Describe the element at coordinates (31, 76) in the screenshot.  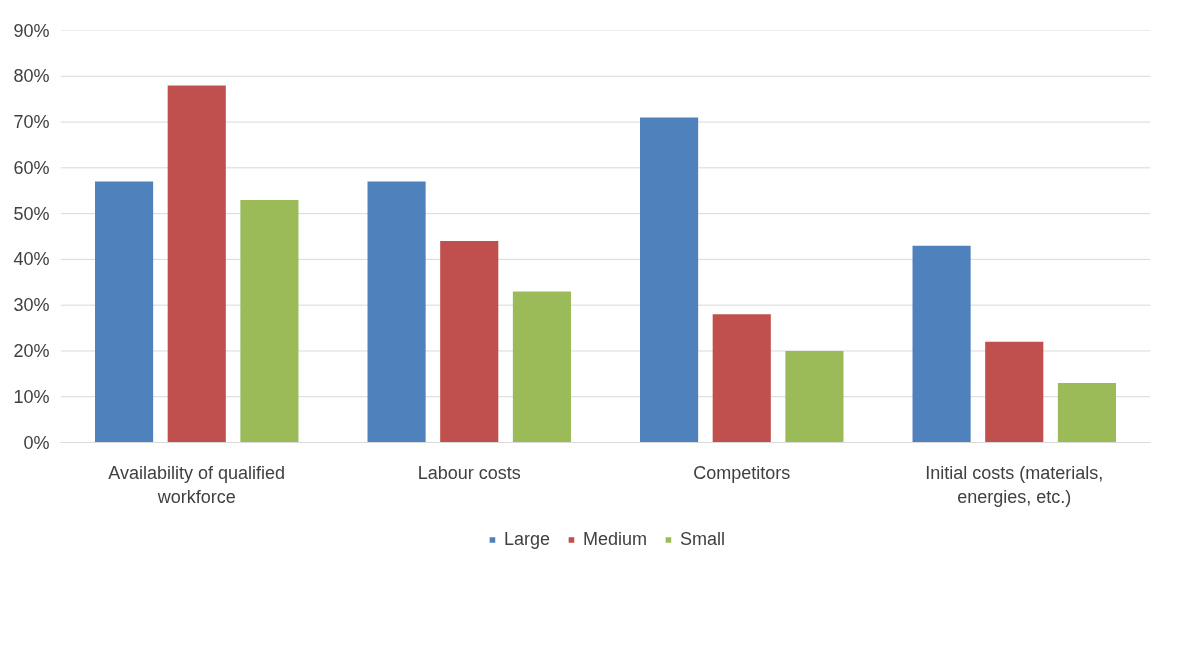
I see `y-tick-label: 80%` at that location.